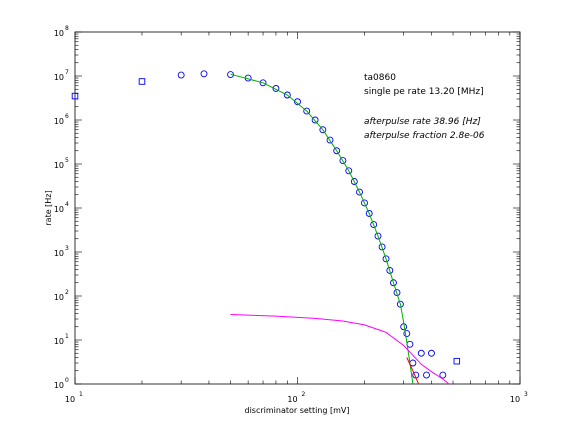  What do you see at coordinates (424, 92) in the screenshot?
I see `annotation-single-pe-rate: single pe rate 13.20 [MHz]` at bounding box center [424, 92].